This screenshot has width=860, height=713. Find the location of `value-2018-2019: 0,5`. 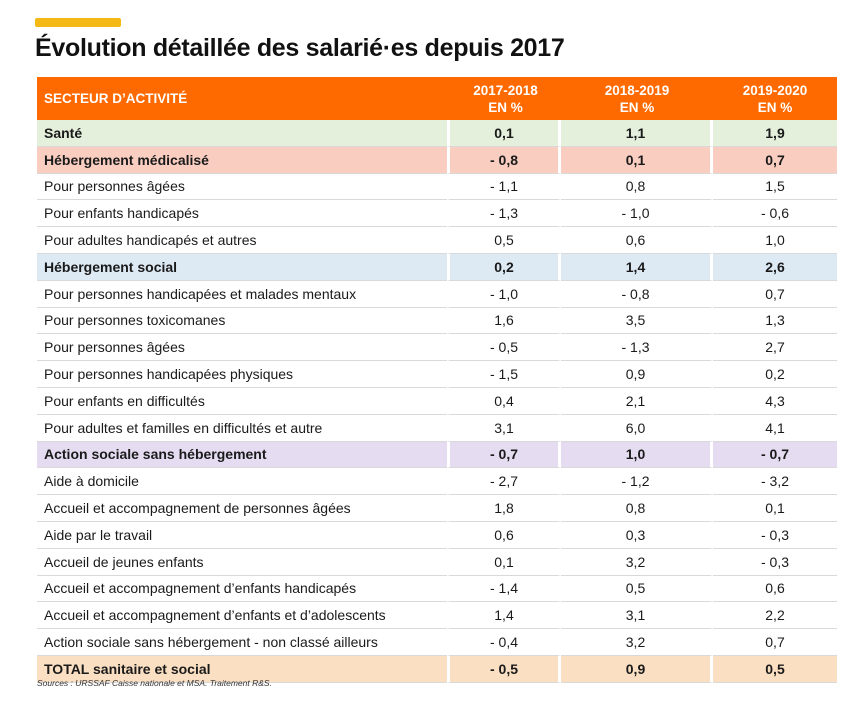

value-2018-2019: 0,5 is located at coordinates (637, 589).